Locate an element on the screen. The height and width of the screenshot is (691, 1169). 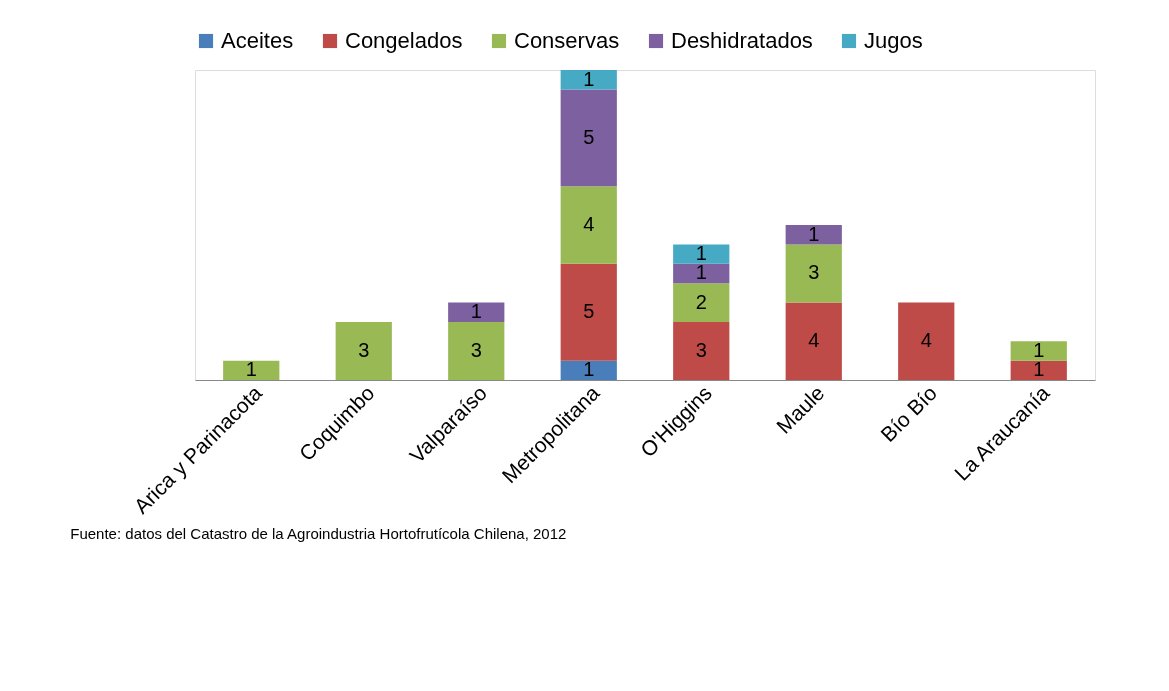
legend-label: Congelados is located at coordinates (404, 40).